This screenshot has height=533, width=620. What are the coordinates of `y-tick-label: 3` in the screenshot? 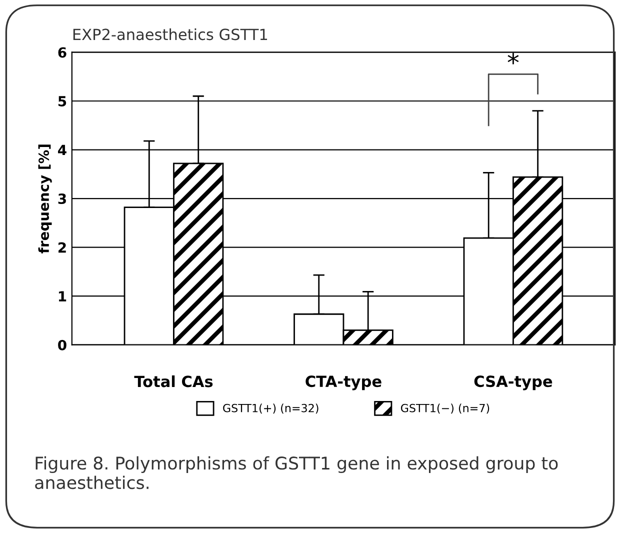 It's located at (62, 199).